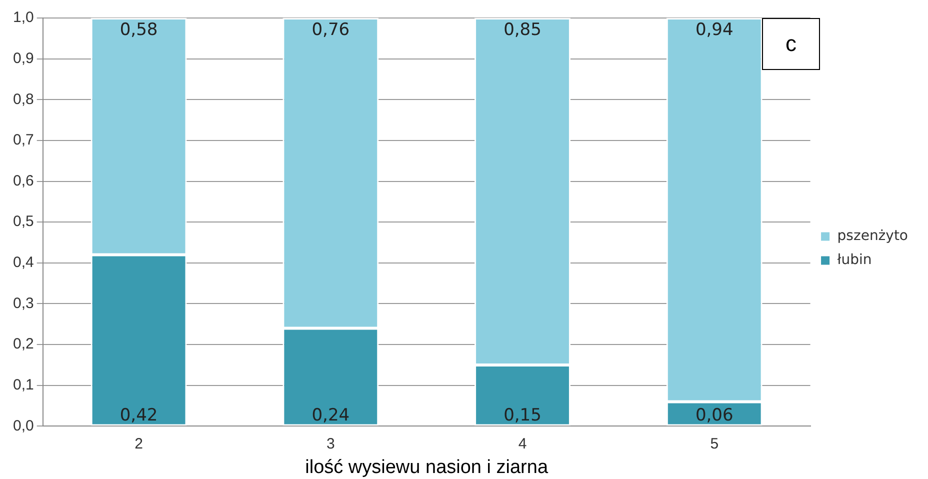 This screenshot has width=928, height=479. What do you see at coordinates (23, 17) in the screenshot?
I see `y-tick-label: 1,0` at bounding box center [23, 17].